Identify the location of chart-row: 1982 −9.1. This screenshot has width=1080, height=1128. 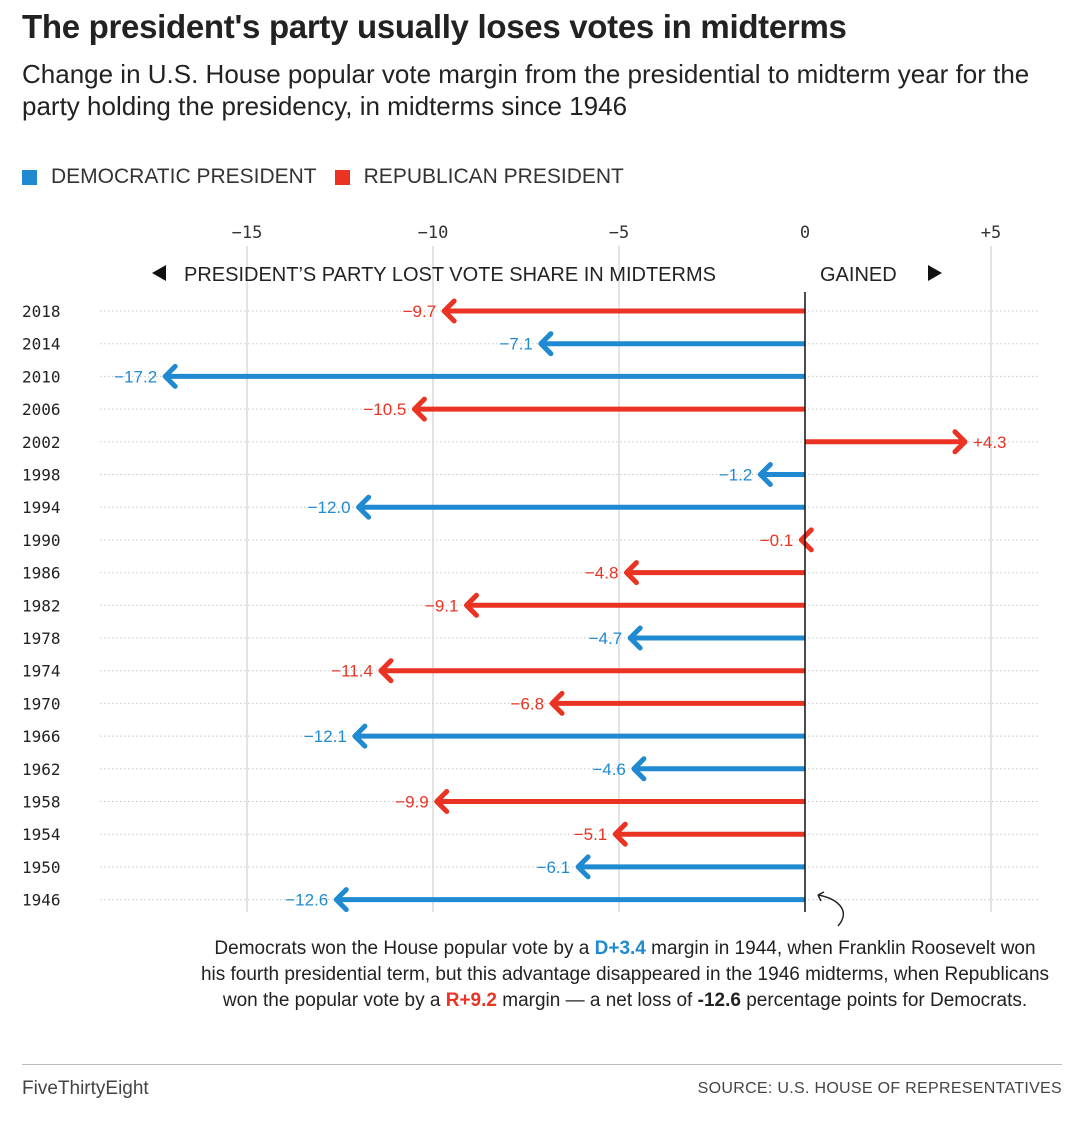
(531, 605).